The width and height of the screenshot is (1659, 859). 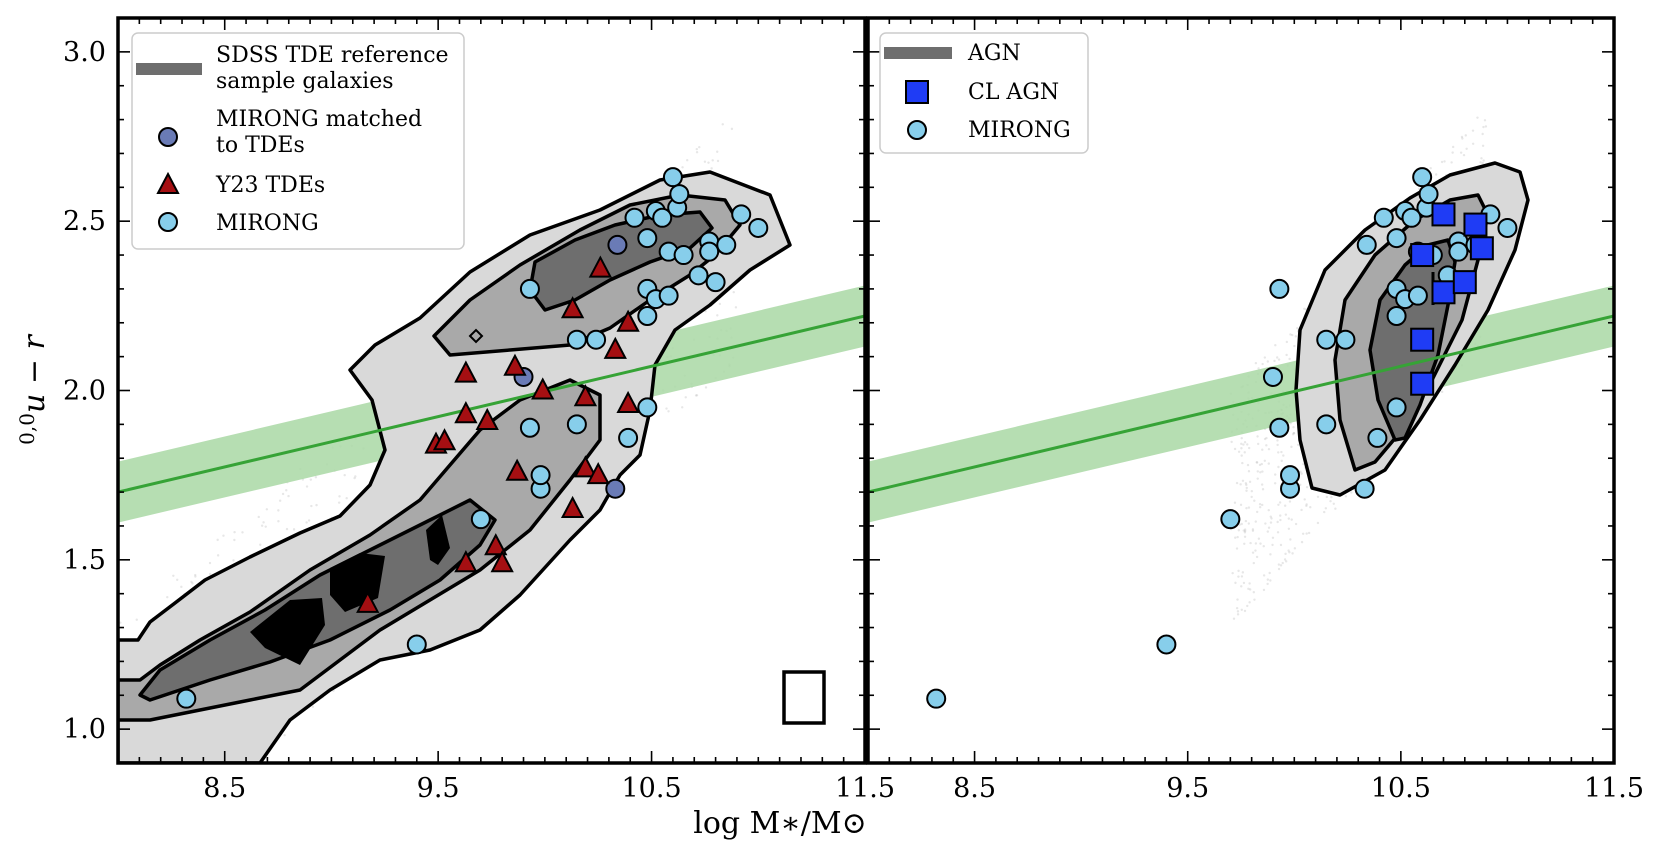 I want to click on right-green-valley-line, so click(x=1241, y=404).